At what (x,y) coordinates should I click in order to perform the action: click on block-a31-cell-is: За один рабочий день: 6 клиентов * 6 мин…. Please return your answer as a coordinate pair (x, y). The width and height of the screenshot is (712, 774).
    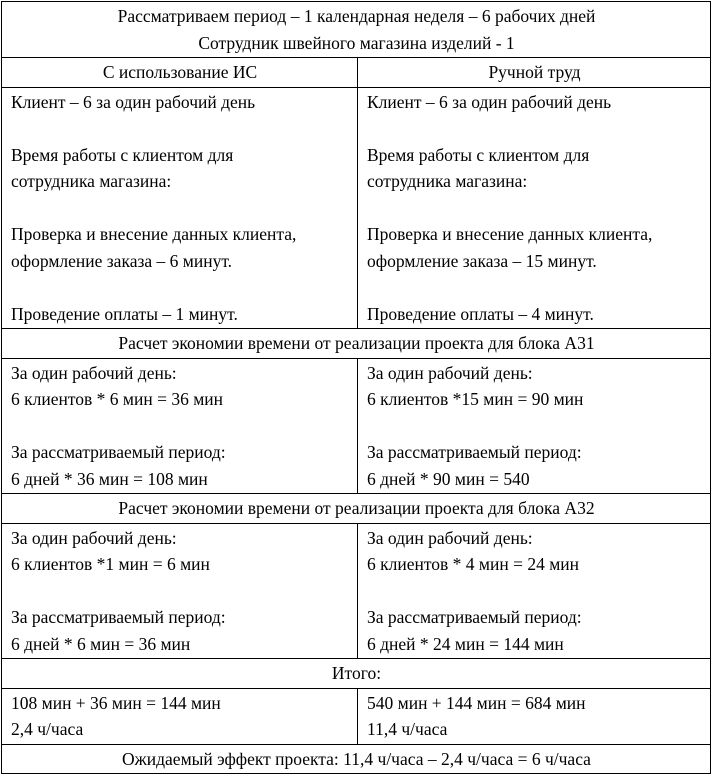
    Looking at the image, I should click on (179, 425).